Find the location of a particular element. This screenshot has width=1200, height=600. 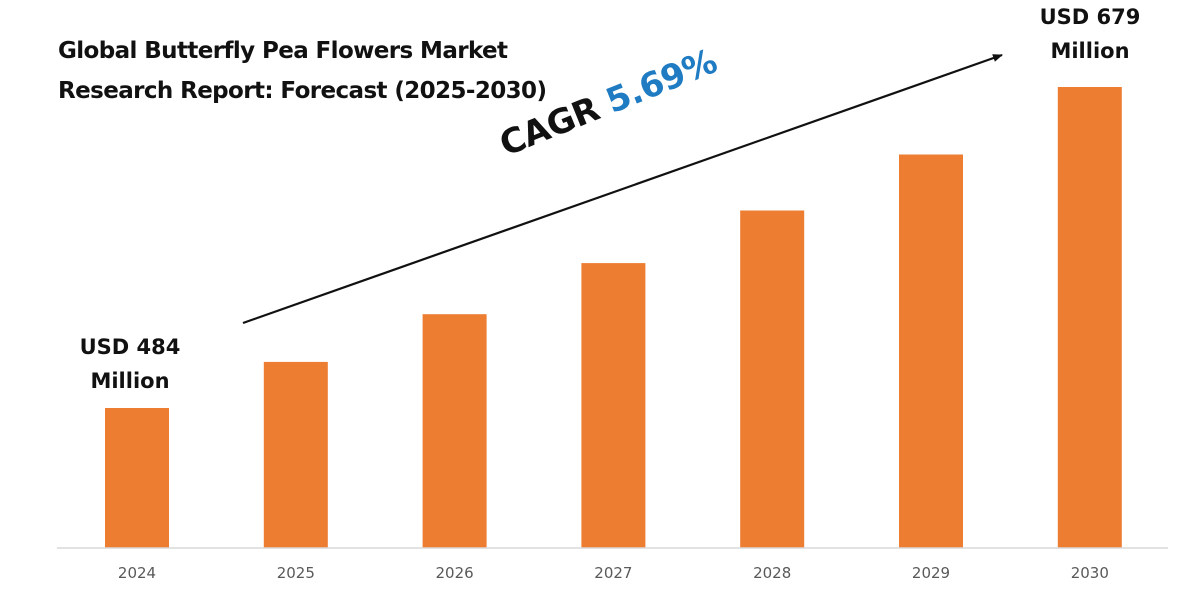

tick-label-2027: 2027 is located at coordinates (613, 573).